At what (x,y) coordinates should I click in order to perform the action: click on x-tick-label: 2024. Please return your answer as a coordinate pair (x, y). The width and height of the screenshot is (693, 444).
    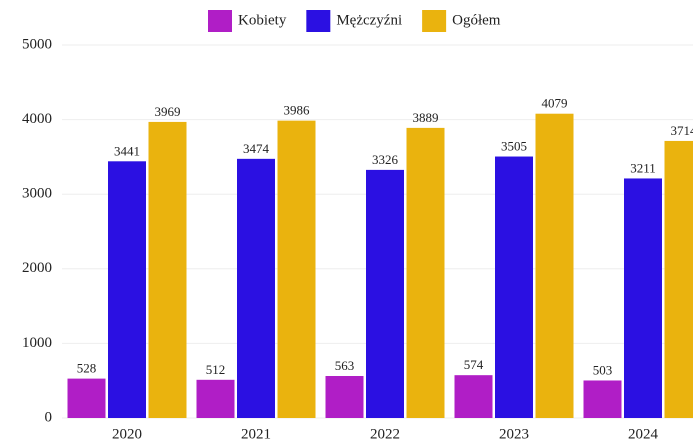
    Looking at the image, I should click on (643, 434).